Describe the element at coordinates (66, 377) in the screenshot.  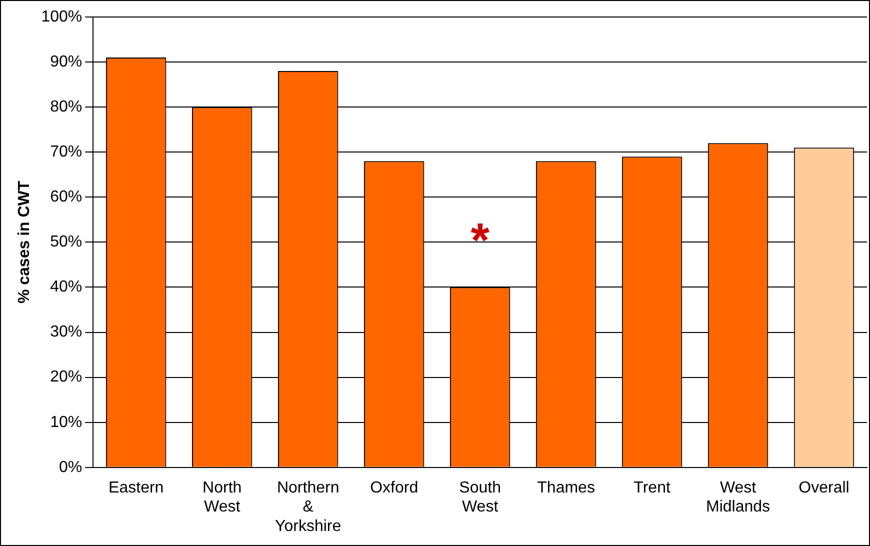
I see `y-tick-label: 20%` at that location.